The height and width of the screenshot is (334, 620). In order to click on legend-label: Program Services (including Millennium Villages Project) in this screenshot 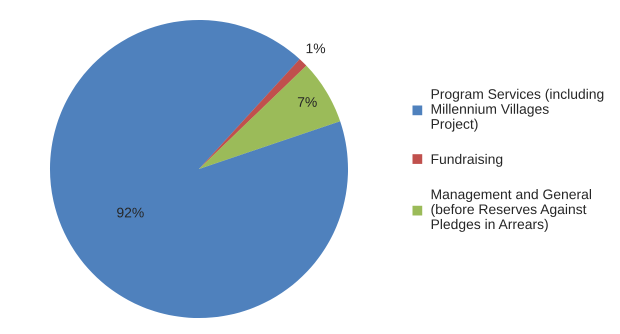, I will do `click(518, 110)`.